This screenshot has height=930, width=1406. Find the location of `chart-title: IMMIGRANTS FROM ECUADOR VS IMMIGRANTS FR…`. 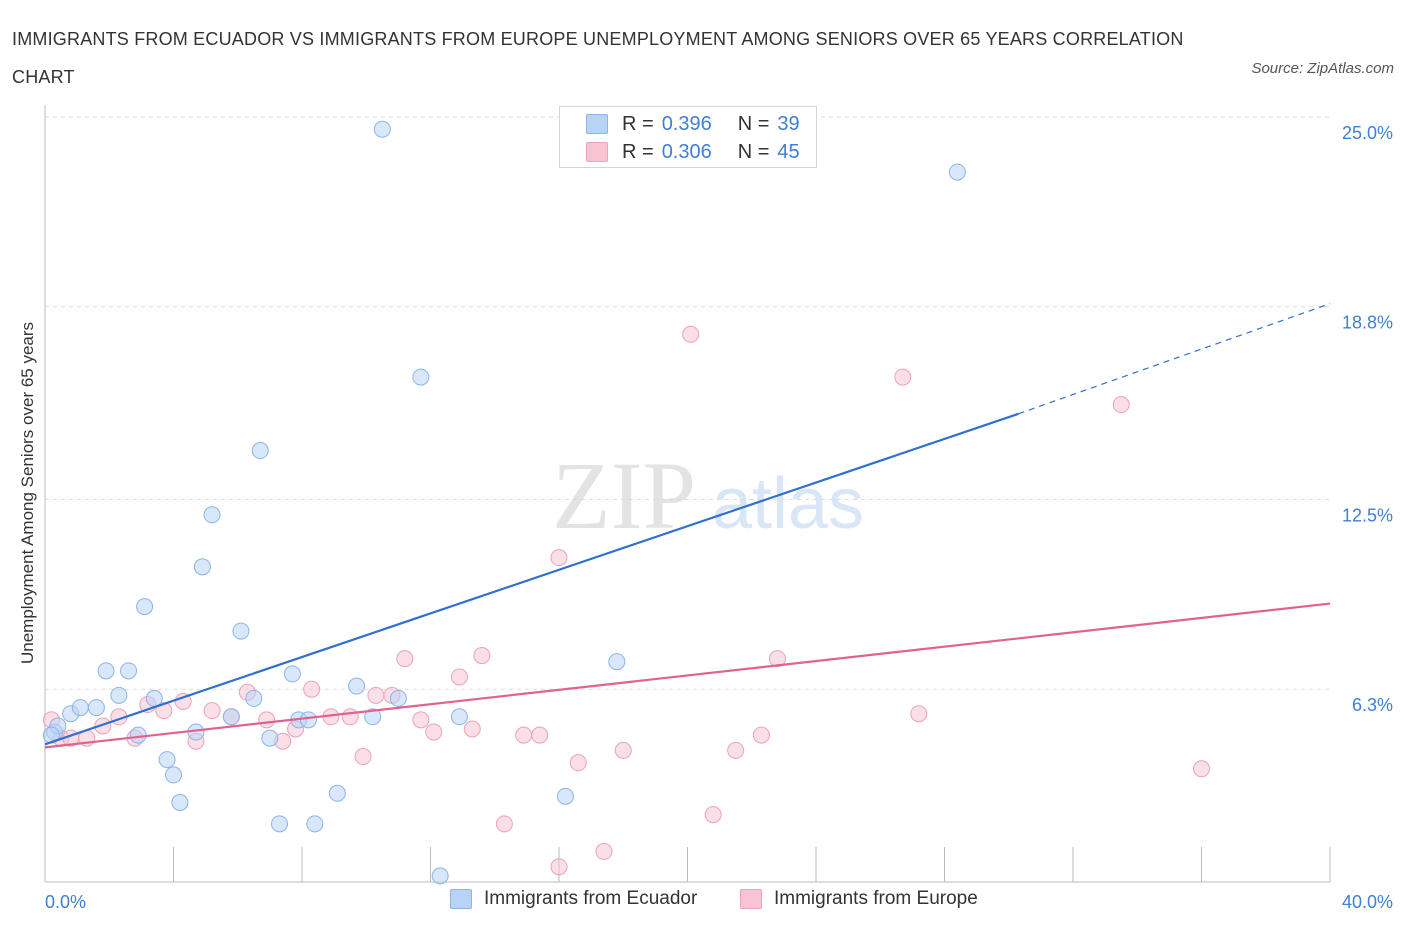

chart-title: IMMIGRANTS FROM ECUADOR VS IMMIGRANTS FR… is located at coordinates (598, 58).